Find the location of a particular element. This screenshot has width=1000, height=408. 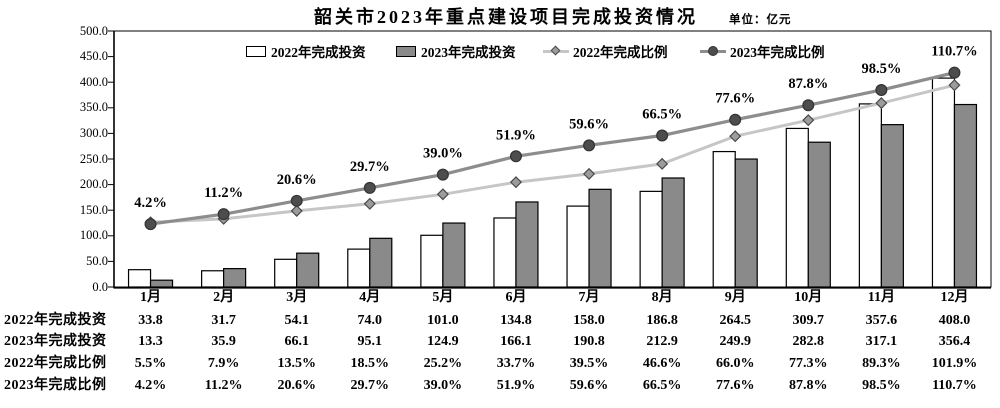

table-cell: 158.0 is located at coordinates (589, 320).